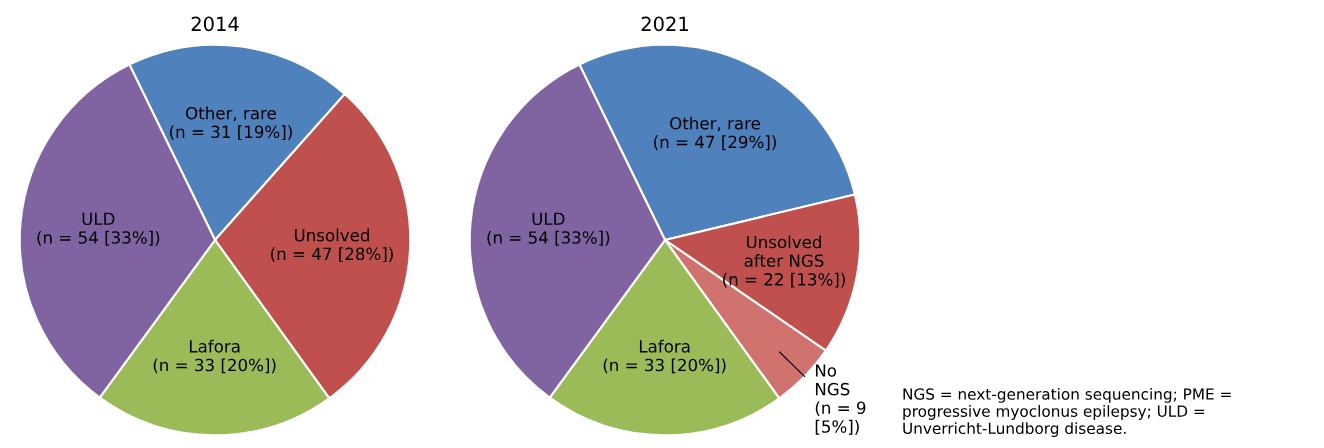 Image resolution: width=1324 pixels, height=448 pixels. Describe the element at coordinates (715, 143) in the screenshot. I see `data-label: (n = 47 [29%])` at that location.